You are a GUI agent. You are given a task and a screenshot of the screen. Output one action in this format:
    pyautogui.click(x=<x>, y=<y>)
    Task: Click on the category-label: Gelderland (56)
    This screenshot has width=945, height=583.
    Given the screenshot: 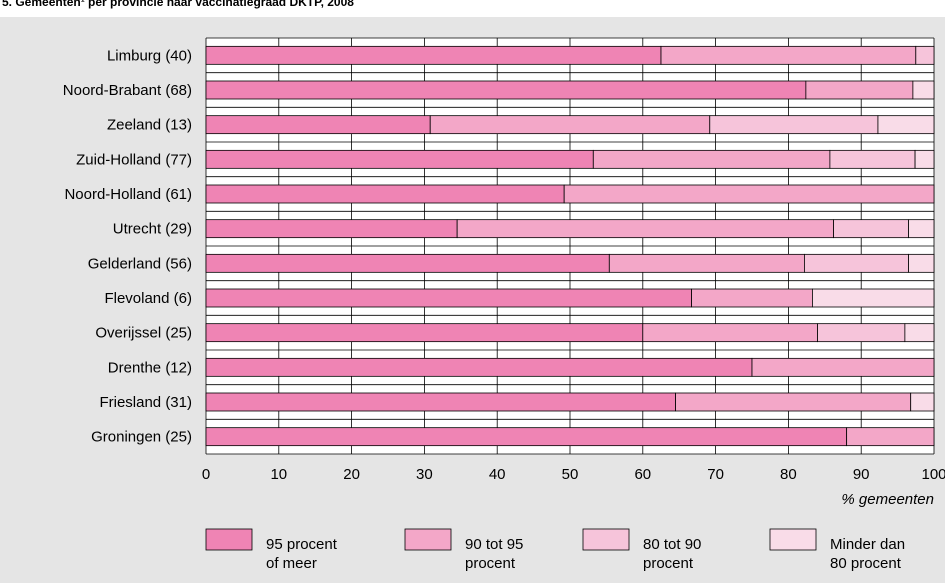 What is the action you would take?
    pyautogui.click(x=140, y=263)
    